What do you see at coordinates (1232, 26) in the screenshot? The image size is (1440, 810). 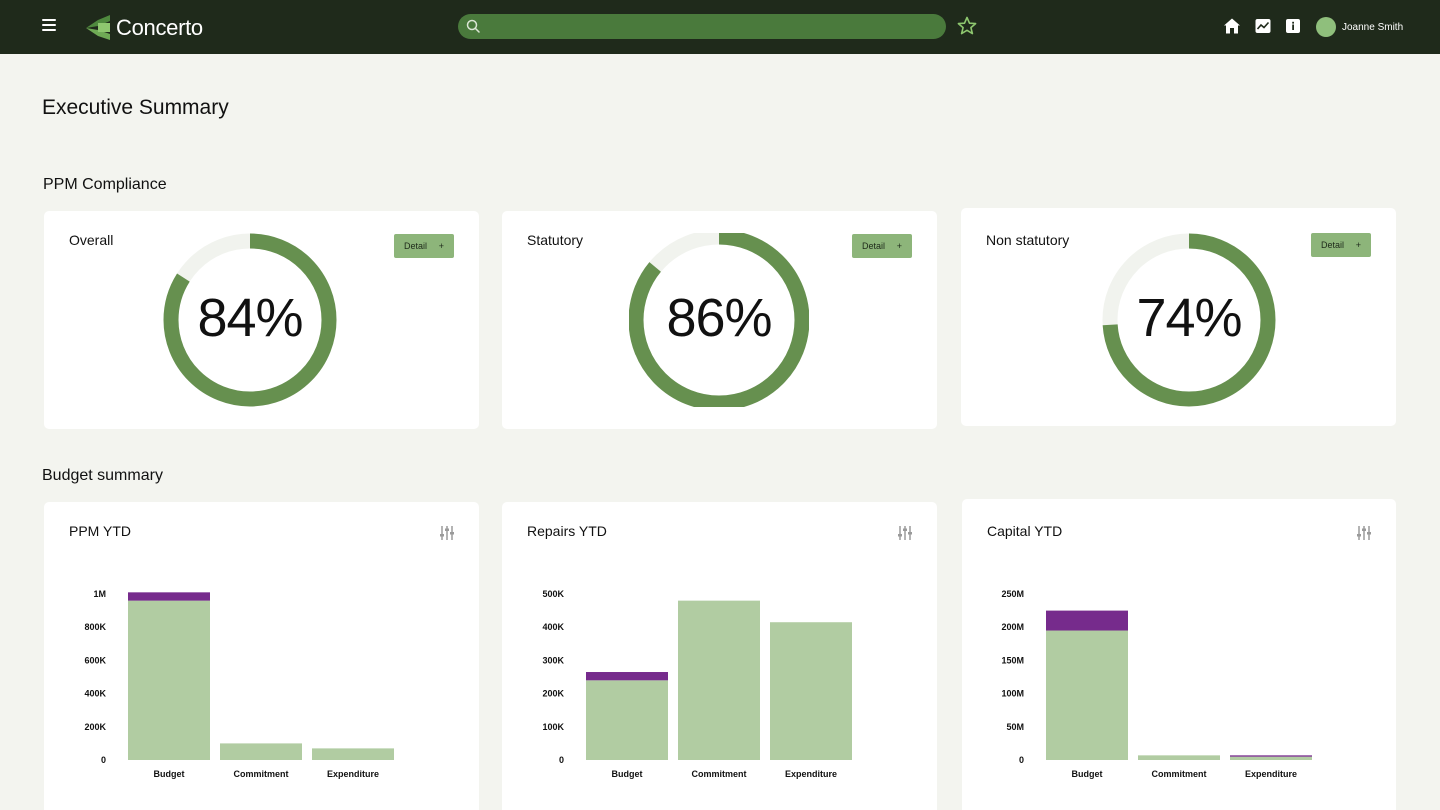 I see `home-icon` at bounding box center [1232, 26].